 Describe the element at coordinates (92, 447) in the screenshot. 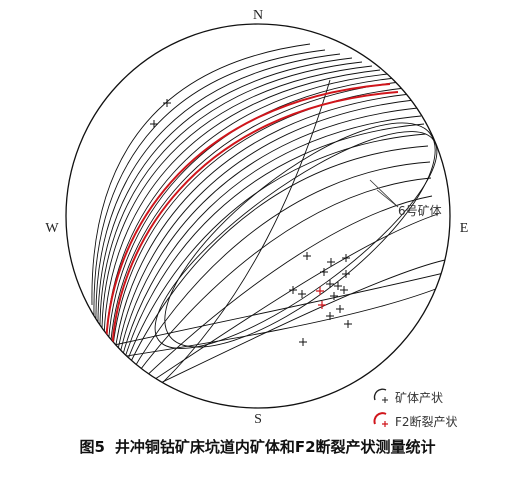

I see `figure-number: 图5` at that location.